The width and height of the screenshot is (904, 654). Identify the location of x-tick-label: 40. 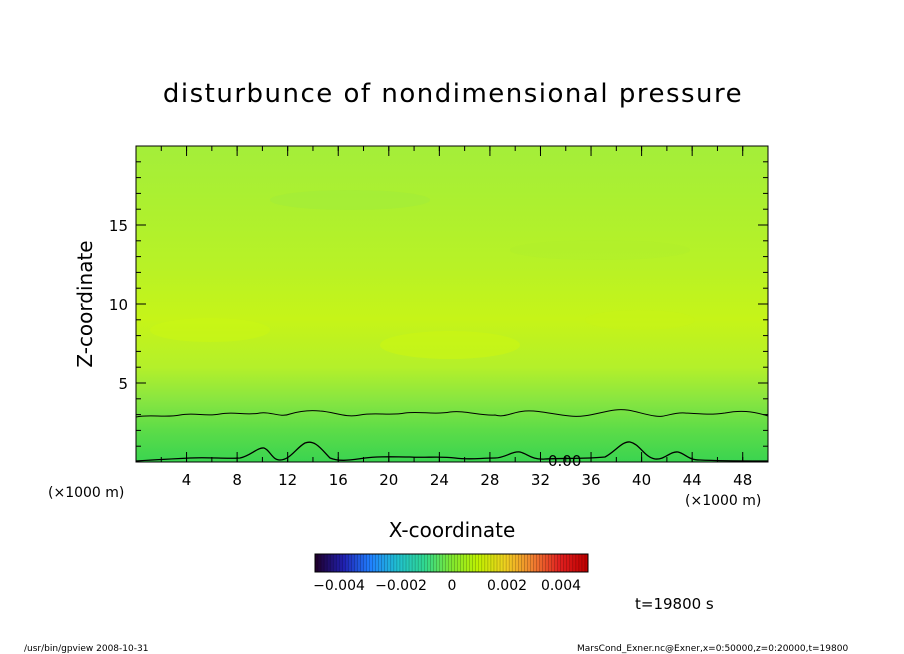
(641, 480).